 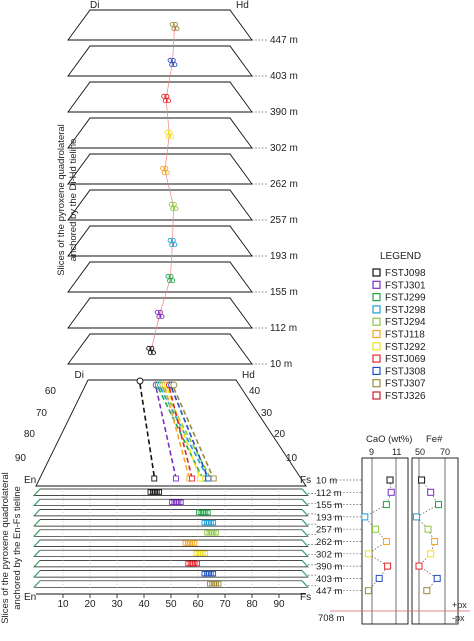 What do you see at coordinates (329, 567) in the screenshot?
I see `profile-depth-label: 390 m` at bounding box center [329, 567].